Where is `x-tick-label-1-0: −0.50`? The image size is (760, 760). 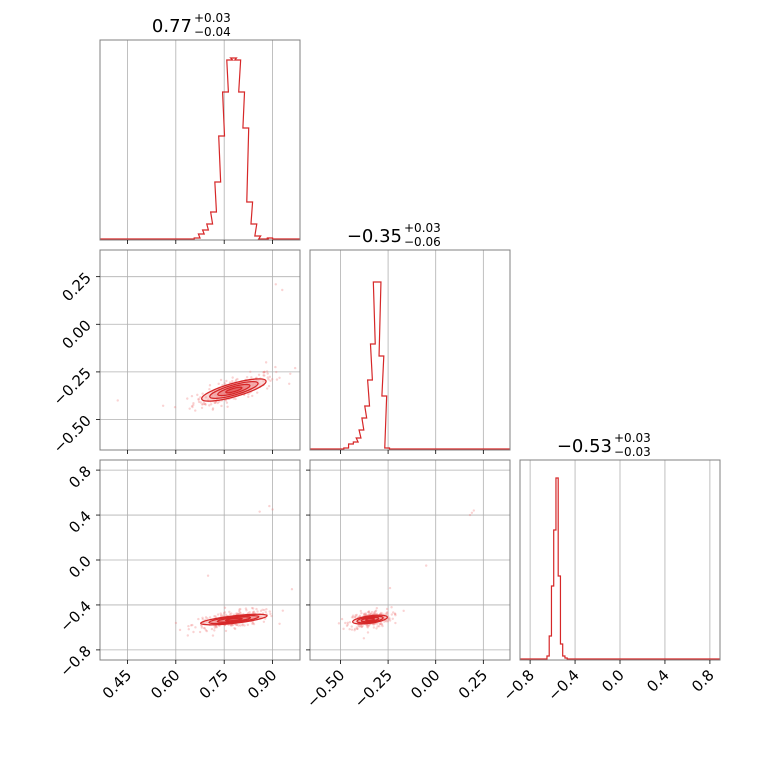
x-tick-label-1-0: −0.50 is located at coordinates (325, 688).